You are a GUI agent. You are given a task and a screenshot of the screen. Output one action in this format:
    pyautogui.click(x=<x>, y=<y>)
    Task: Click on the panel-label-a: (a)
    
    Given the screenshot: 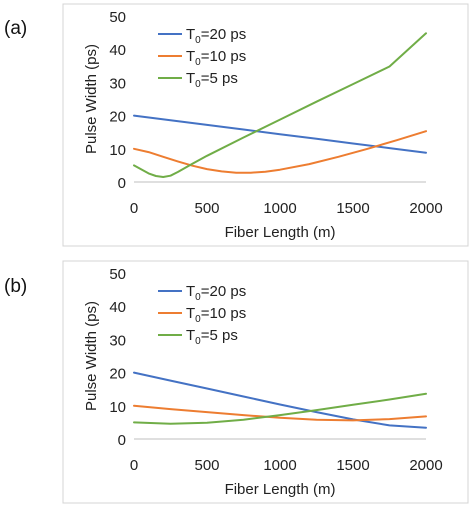 What is the action you would take?
    pyautogui.click(x=16, y=28)
    